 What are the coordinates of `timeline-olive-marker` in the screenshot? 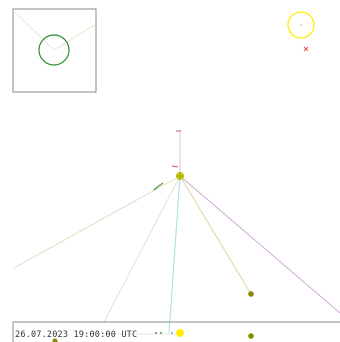 It's located at (251, 336).